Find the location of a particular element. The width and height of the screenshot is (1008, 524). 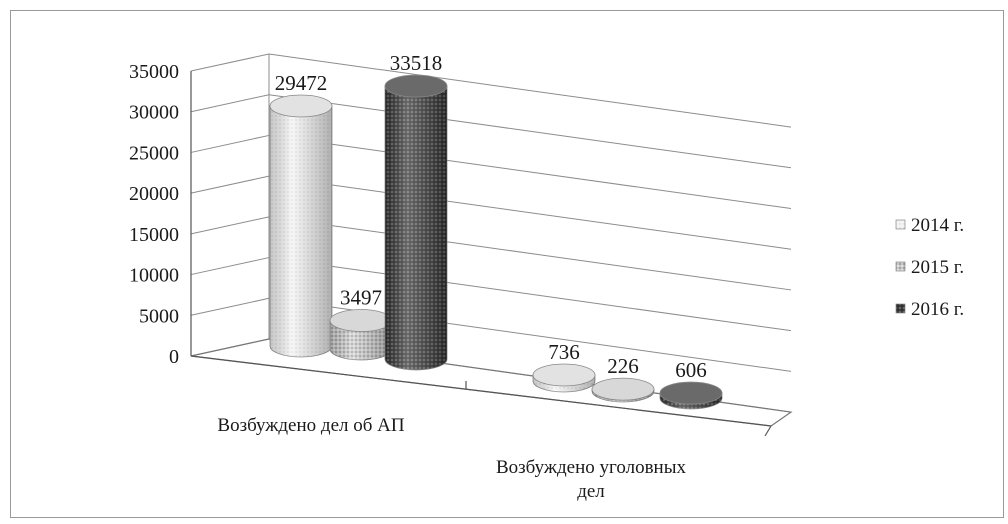

data-label: 3497 is located at coordinates (361, 298).